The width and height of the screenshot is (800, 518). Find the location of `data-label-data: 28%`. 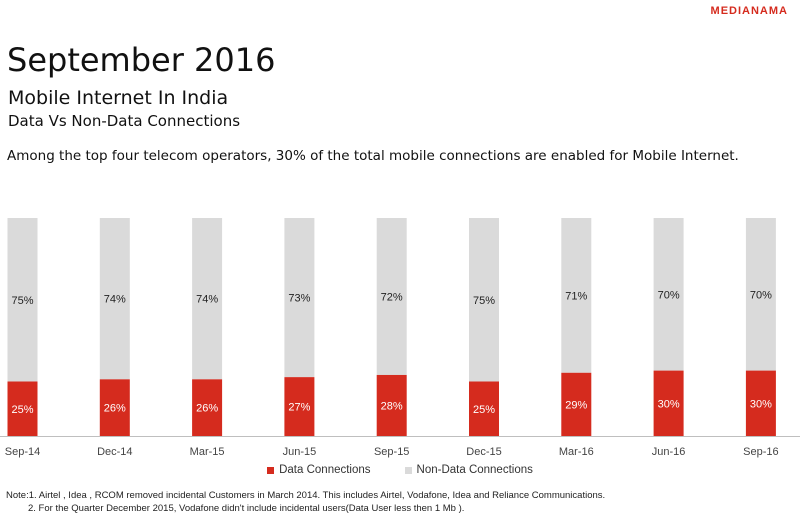

data-label-data: 28% is located at coordinates (392, 406).